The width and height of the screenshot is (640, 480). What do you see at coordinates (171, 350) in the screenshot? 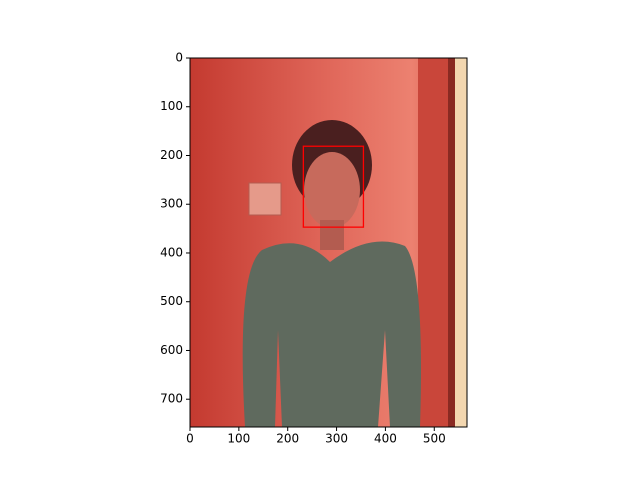
I see `y-tick-label: 600` at bounding box center [171, 350].